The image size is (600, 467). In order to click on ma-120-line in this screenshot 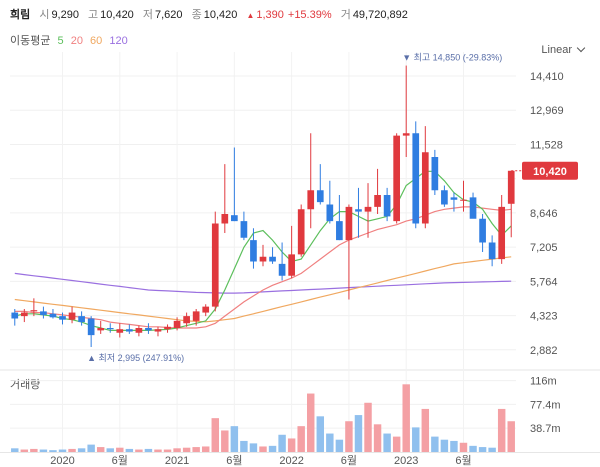, I will do `click(263, 283)`.